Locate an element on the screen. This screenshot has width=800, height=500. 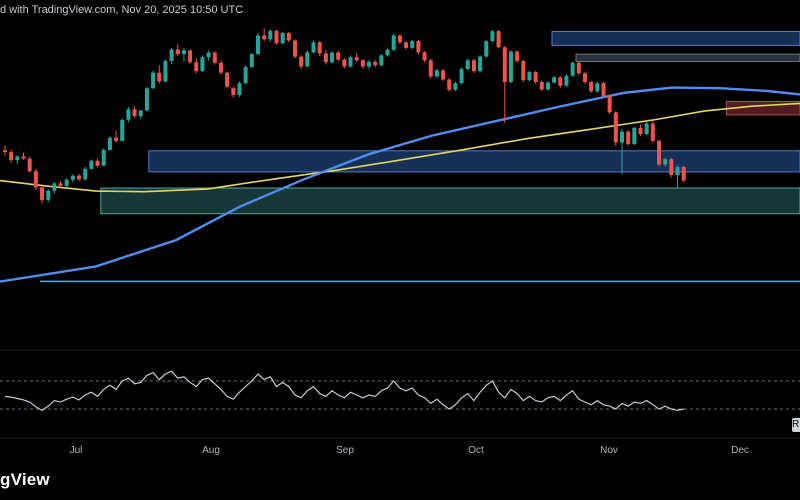
rsi-layer is located at coordinates (400, 391).